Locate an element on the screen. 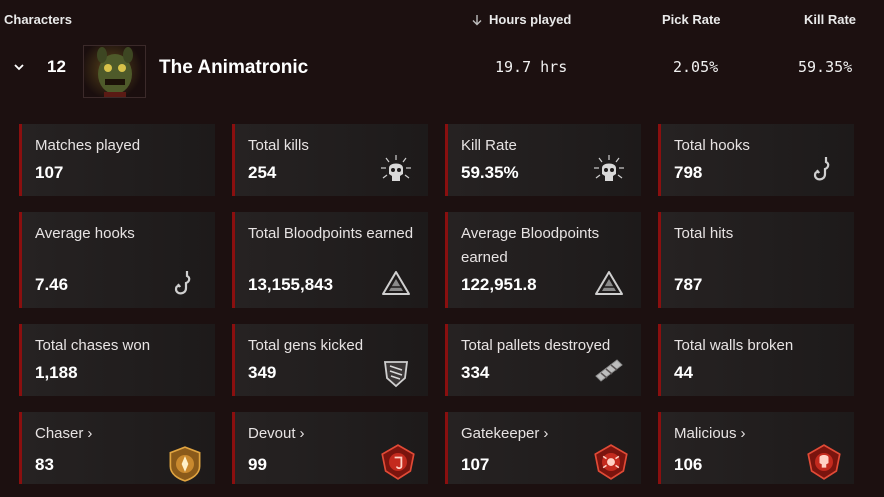 This screenshot has width=884, height=497. stat-card-average-bloodpoints: Average Bloodpoints earned 122,951.8 is located at coordinates (543, 260).